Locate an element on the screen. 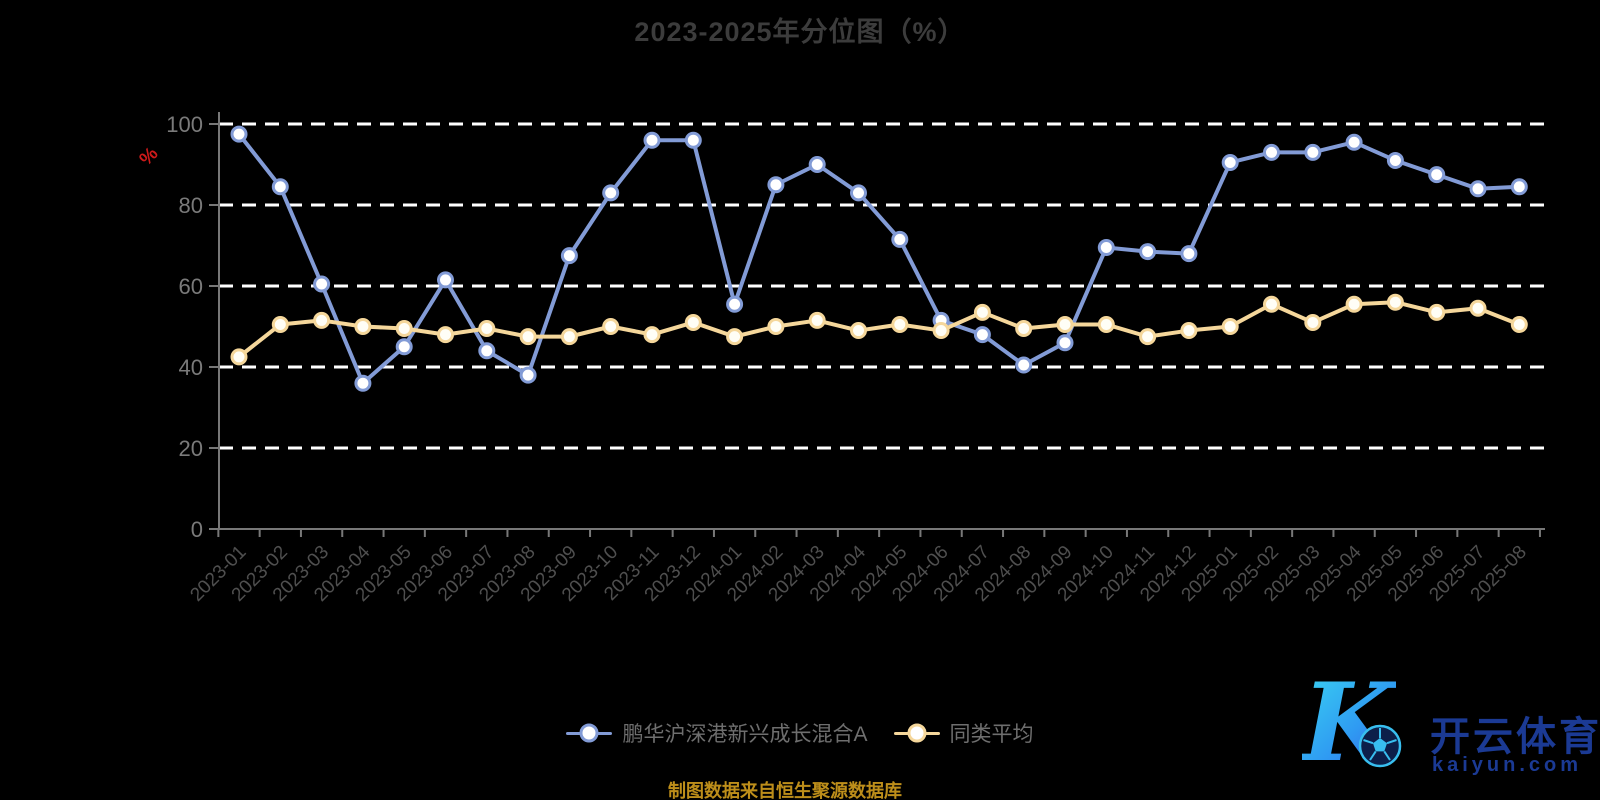 The height and width of the screenshot is (800, 1600). legend: 鹏华沪深港新兴成长混合A 同类平均 is located at coordinates (800, 733).